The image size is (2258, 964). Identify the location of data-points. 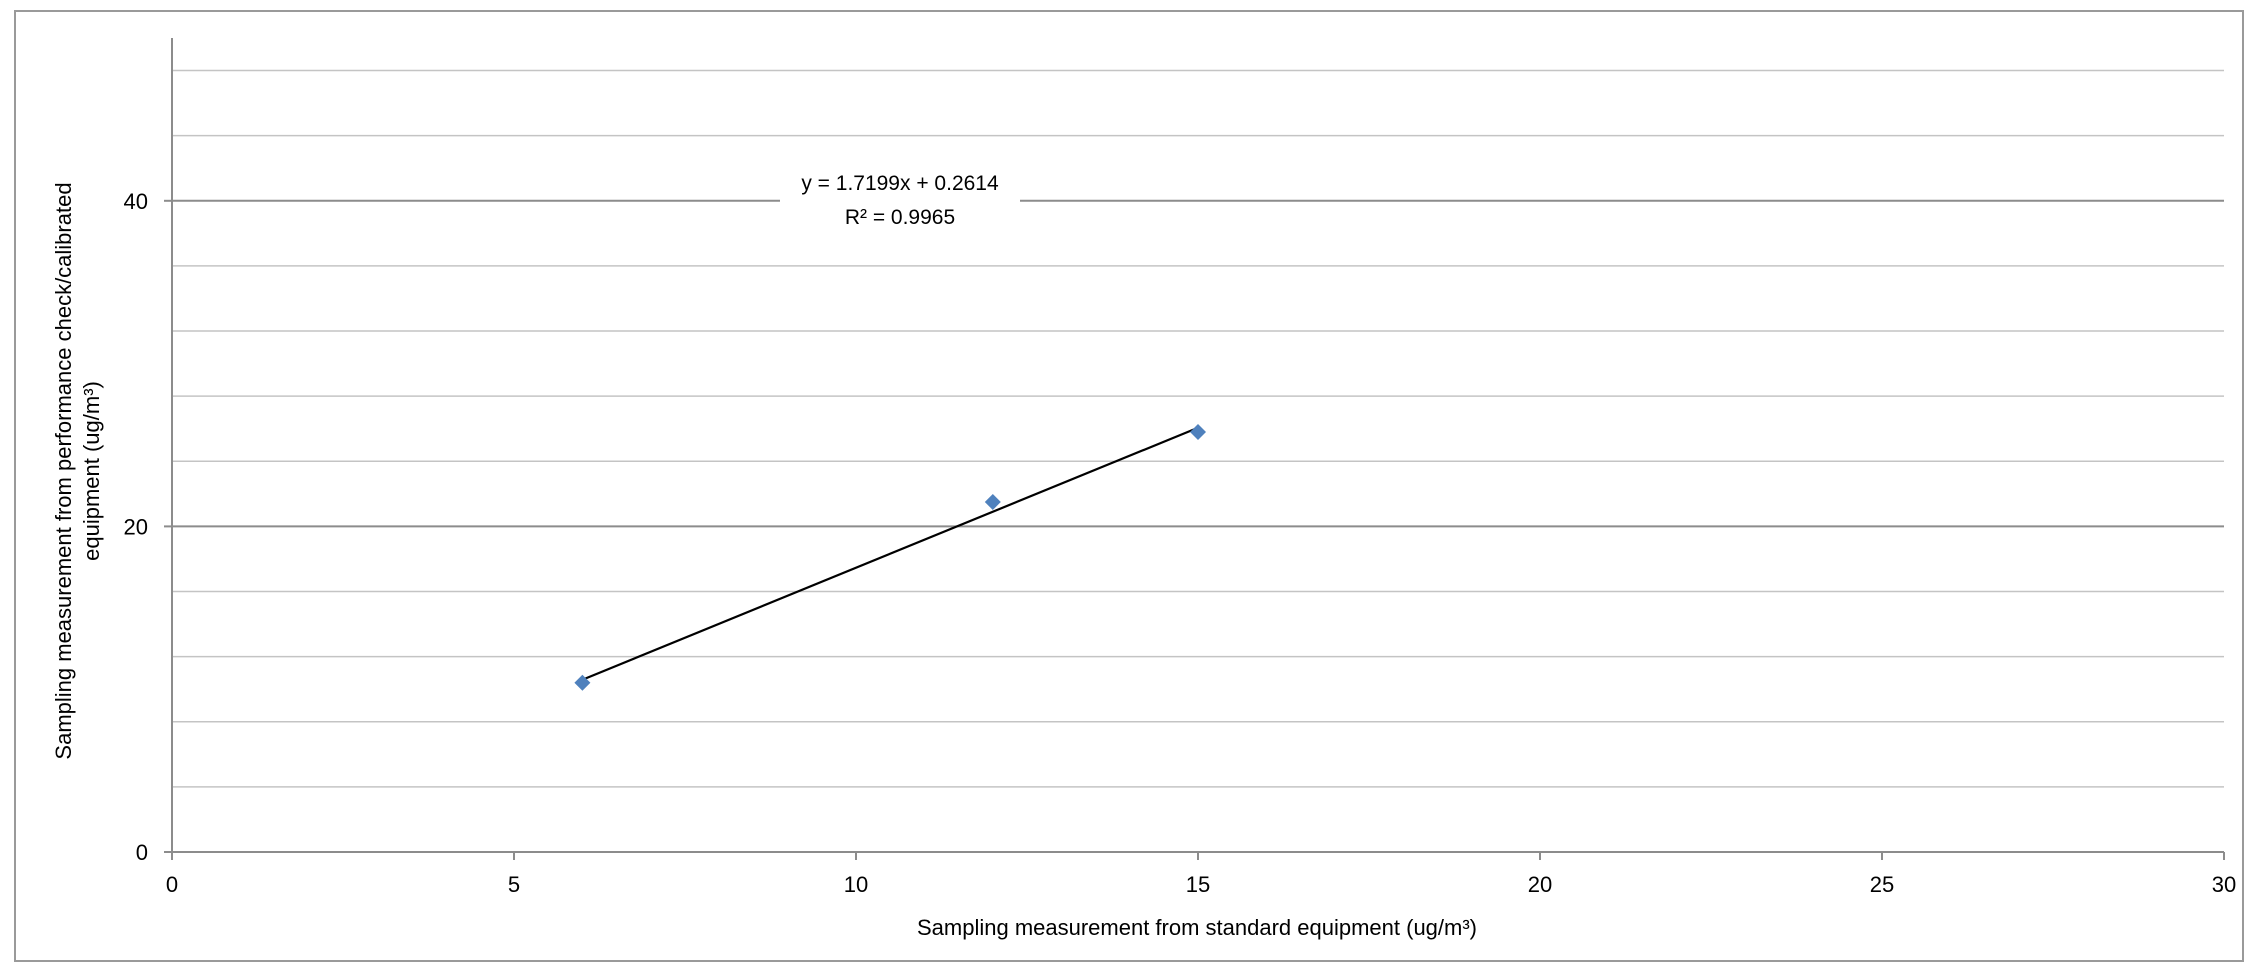
(890, 557).